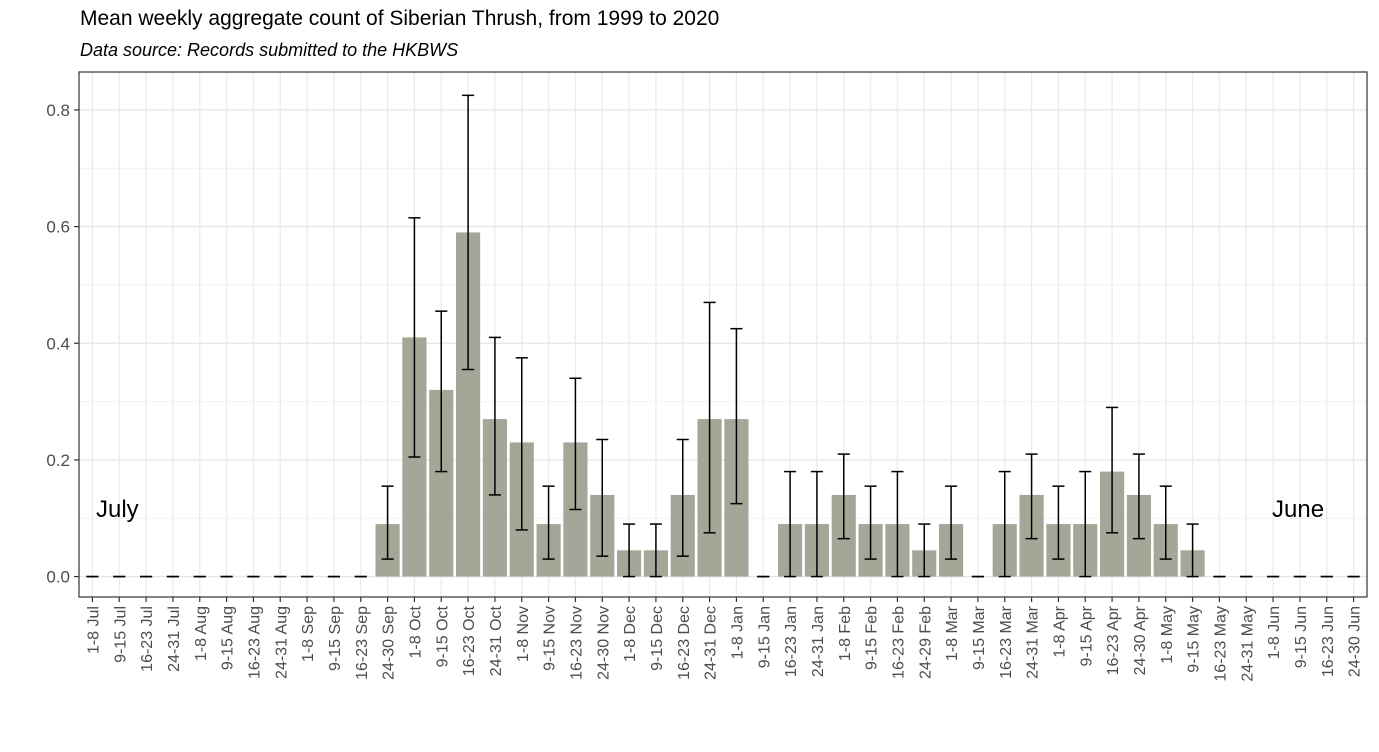 The height and width of the screenshot is (752, 1379). What do you see at coordinates (1059, 631) in the screenshot?
I see `x-tick-label: 1-8 Apr` at bounding box center [1059, 631].